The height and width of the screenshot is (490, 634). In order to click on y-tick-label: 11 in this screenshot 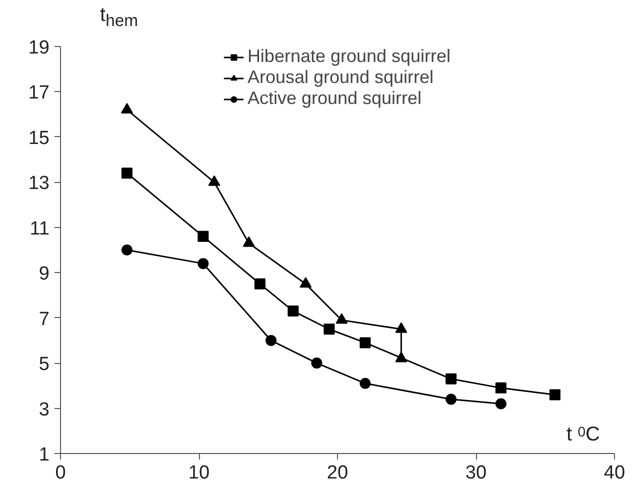, I will do `click(40, 229)`.